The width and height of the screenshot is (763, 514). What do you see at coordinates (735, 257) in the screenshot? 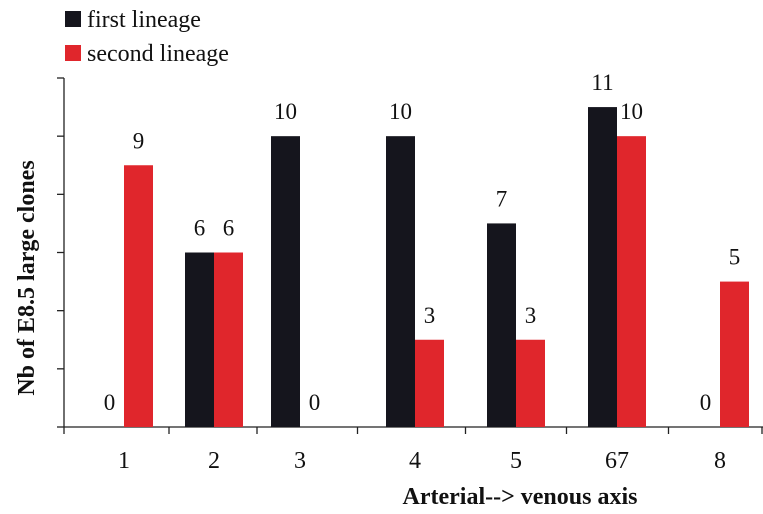
I see `data-label: 5` at bounding box center [735, 257].